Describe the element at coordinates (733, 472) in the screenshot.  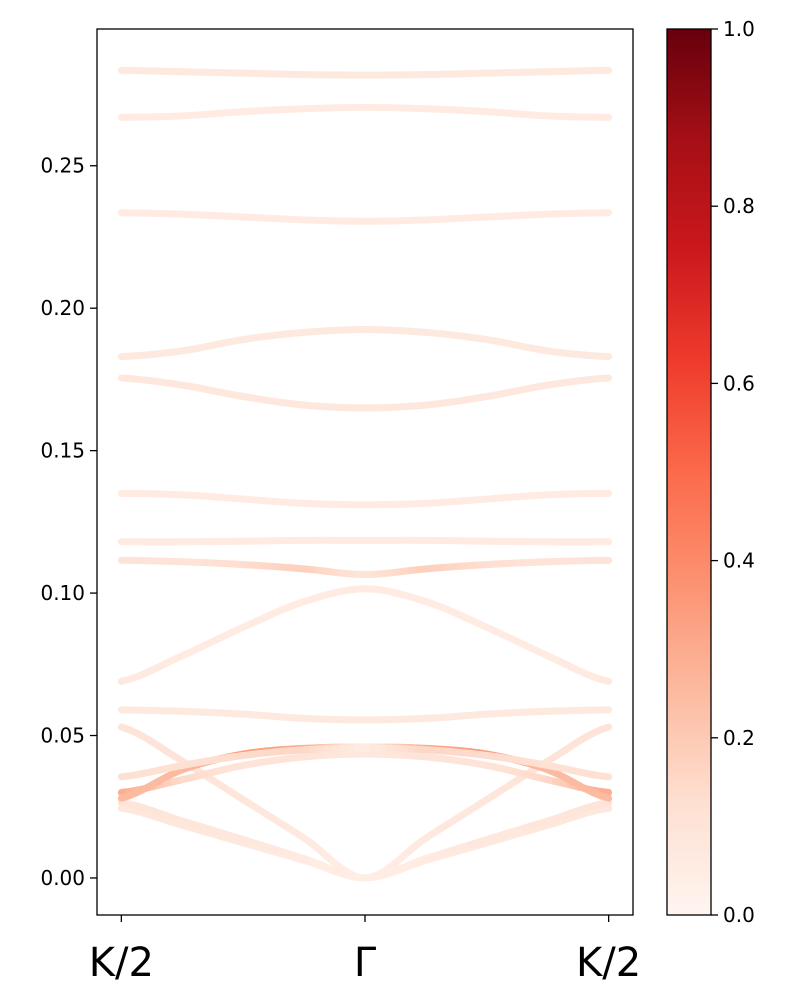
I see `colorbar-ticks: 0.0 0.2 0.4 0.6 0.8 1.0` at that location.